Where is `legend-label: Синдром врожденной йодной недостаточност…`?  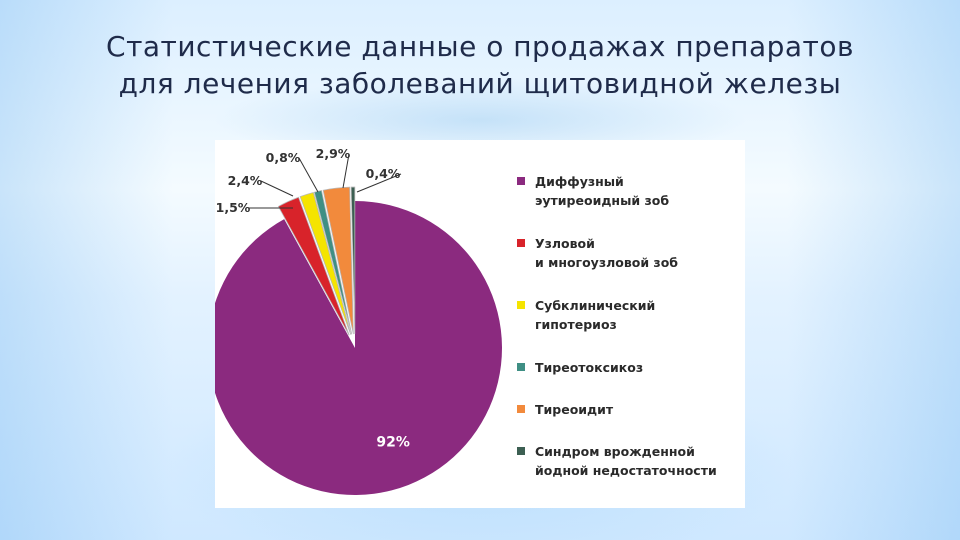
legend-label: Синдром врожденной йодной недостаточност… is located at coordinates (626, 461).